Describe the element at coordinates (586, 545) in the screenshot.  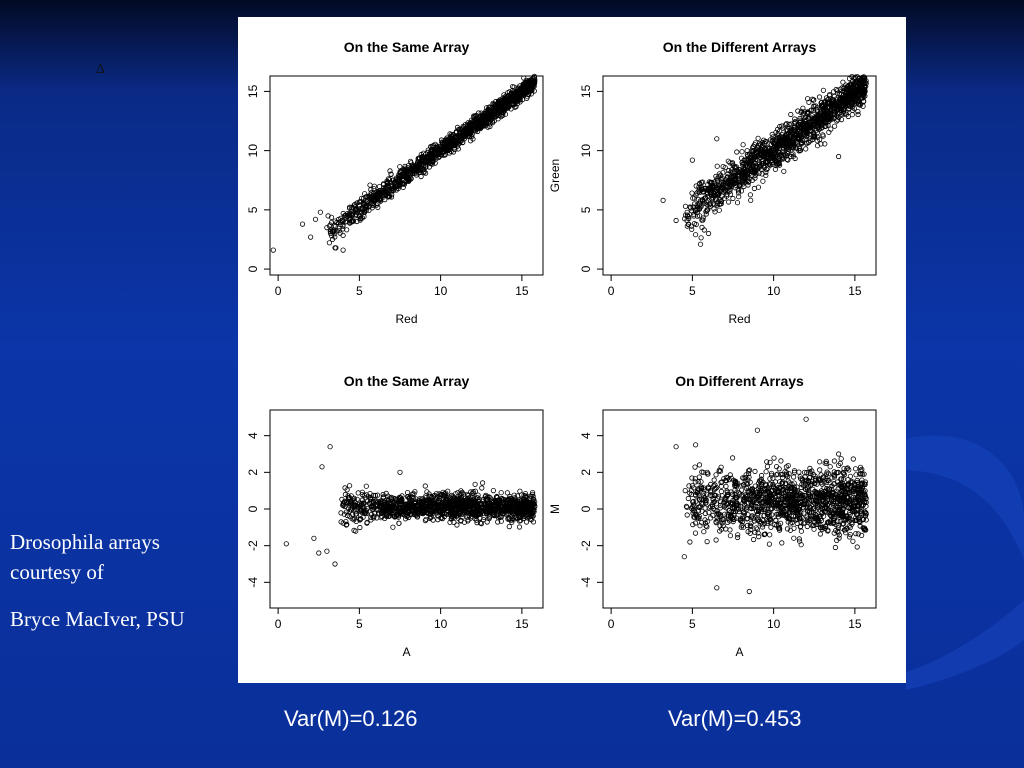
I see `y-tick-label: -2` at that location.